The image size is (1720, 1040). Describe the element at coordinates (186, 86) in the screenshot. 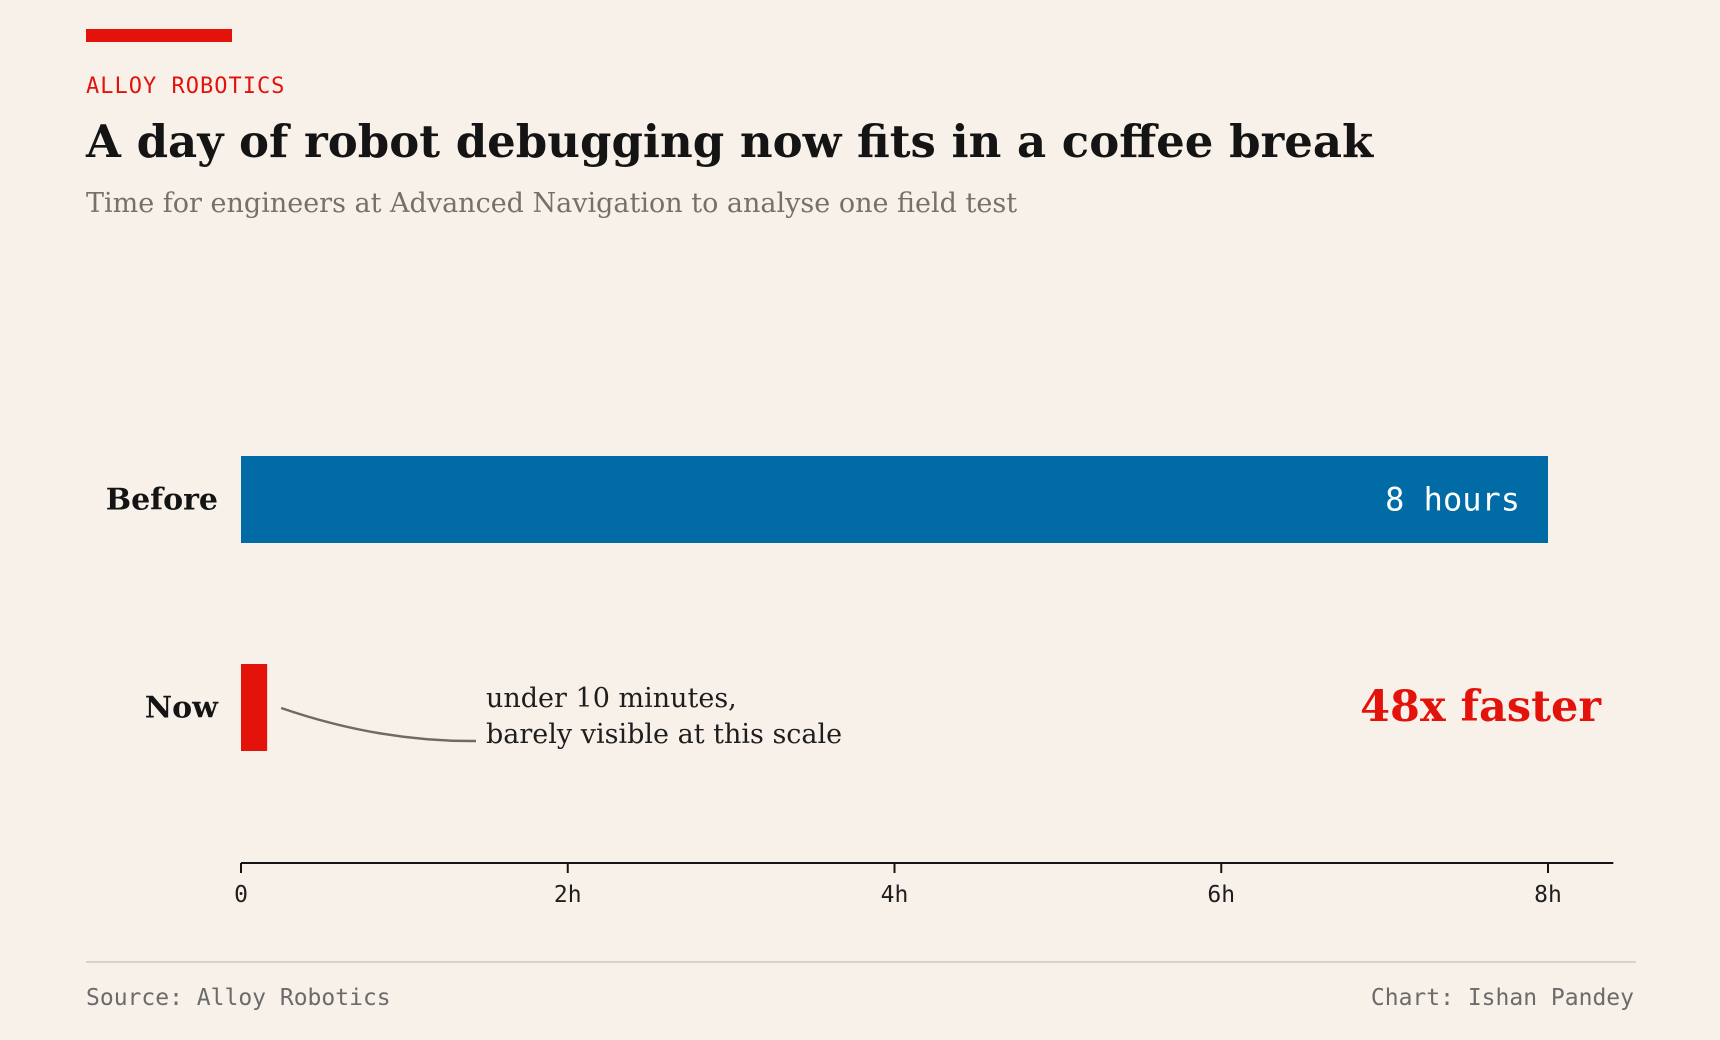

I see `kicker: ALLOY ROBOTICS` at that location.